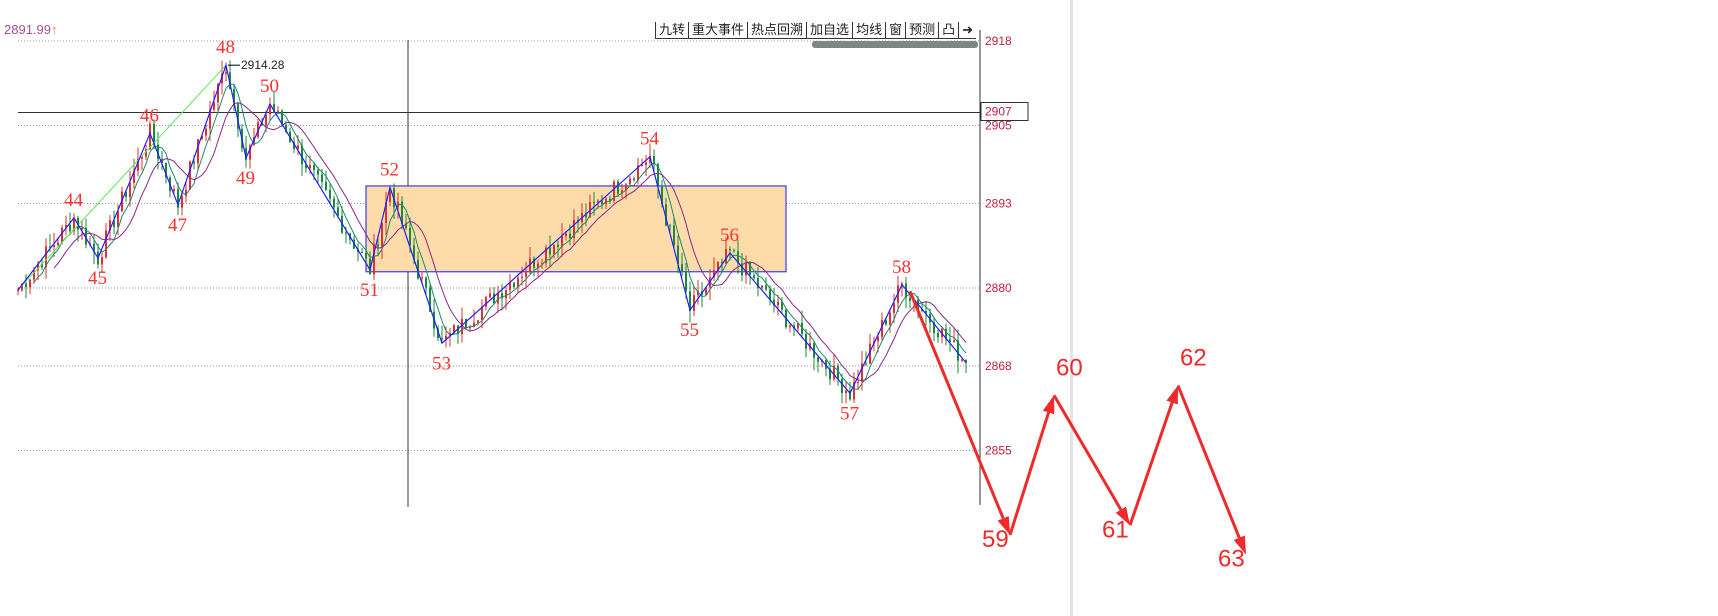 The height and width of the screenshot is (616, 1718). I want to click on wave-label-45: 45, so click(97, 278).